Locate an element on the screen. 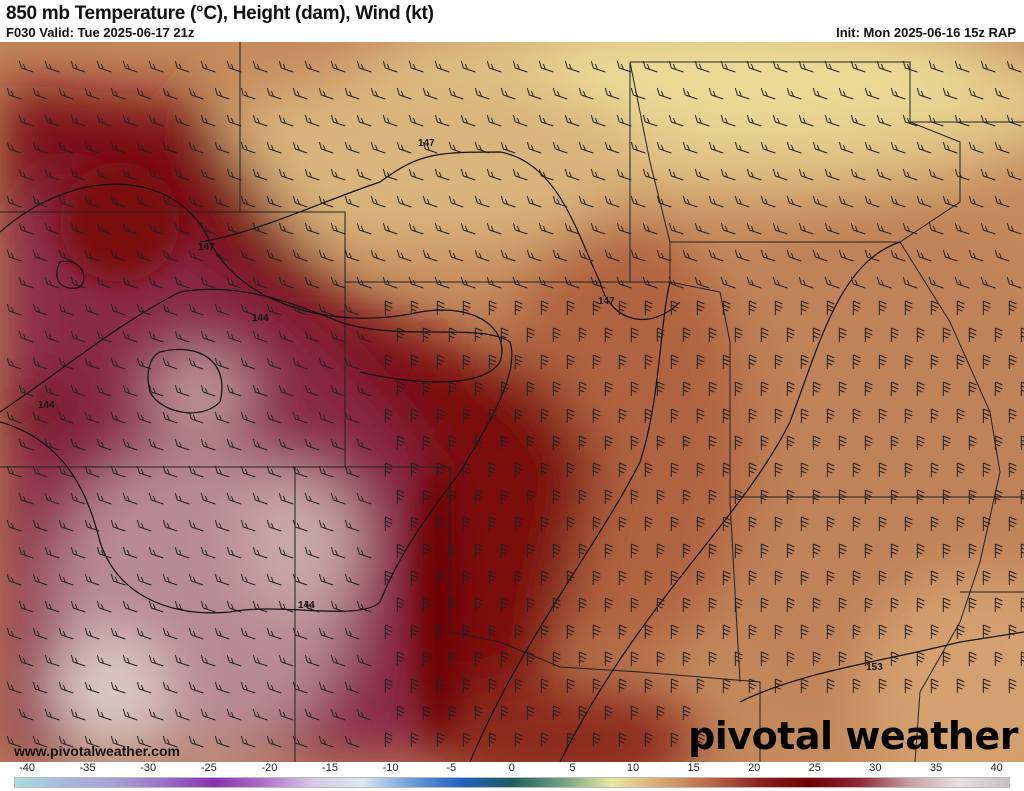  website-url: www.pivotalweather.com is located at coordinates (97, 751).